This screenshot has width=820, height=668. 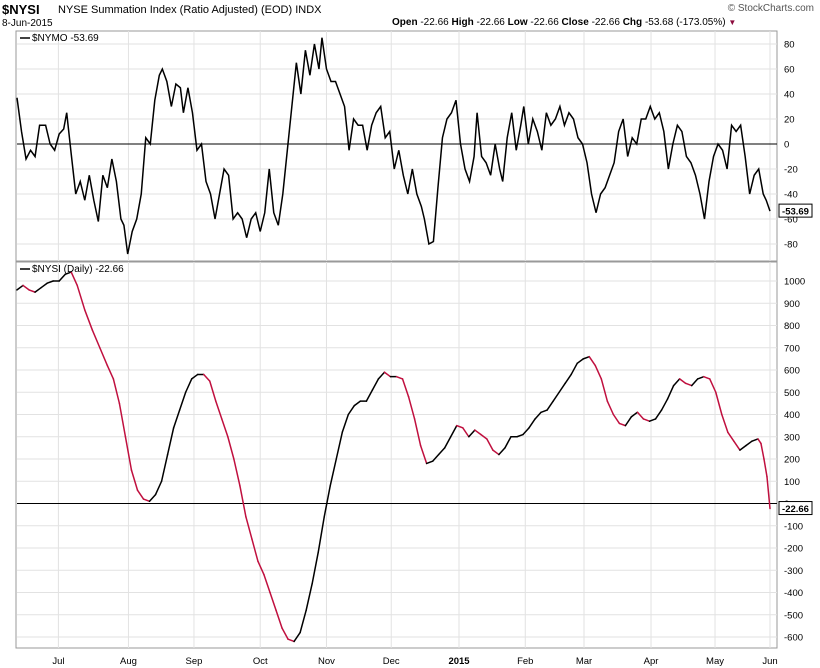 What do you see at coordinates (792, 437) in the screenshot?
I see `y-tick-label: 300` at bounding box center [792, 437].